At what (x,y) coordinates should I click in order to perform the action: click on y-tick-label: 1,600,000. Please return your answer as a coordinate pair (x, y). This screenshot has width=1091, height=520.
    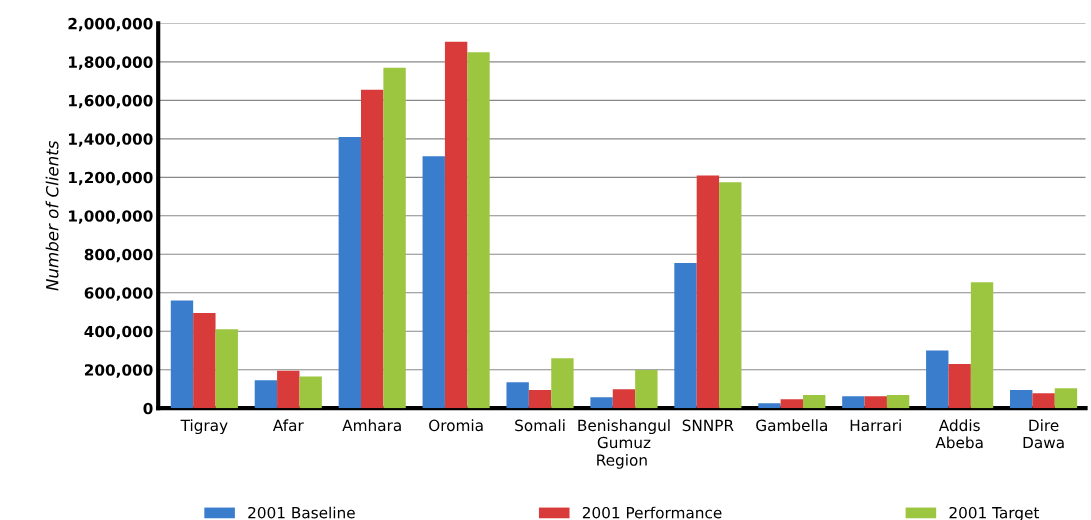
    Looking at the image, I should click on (111, 101).